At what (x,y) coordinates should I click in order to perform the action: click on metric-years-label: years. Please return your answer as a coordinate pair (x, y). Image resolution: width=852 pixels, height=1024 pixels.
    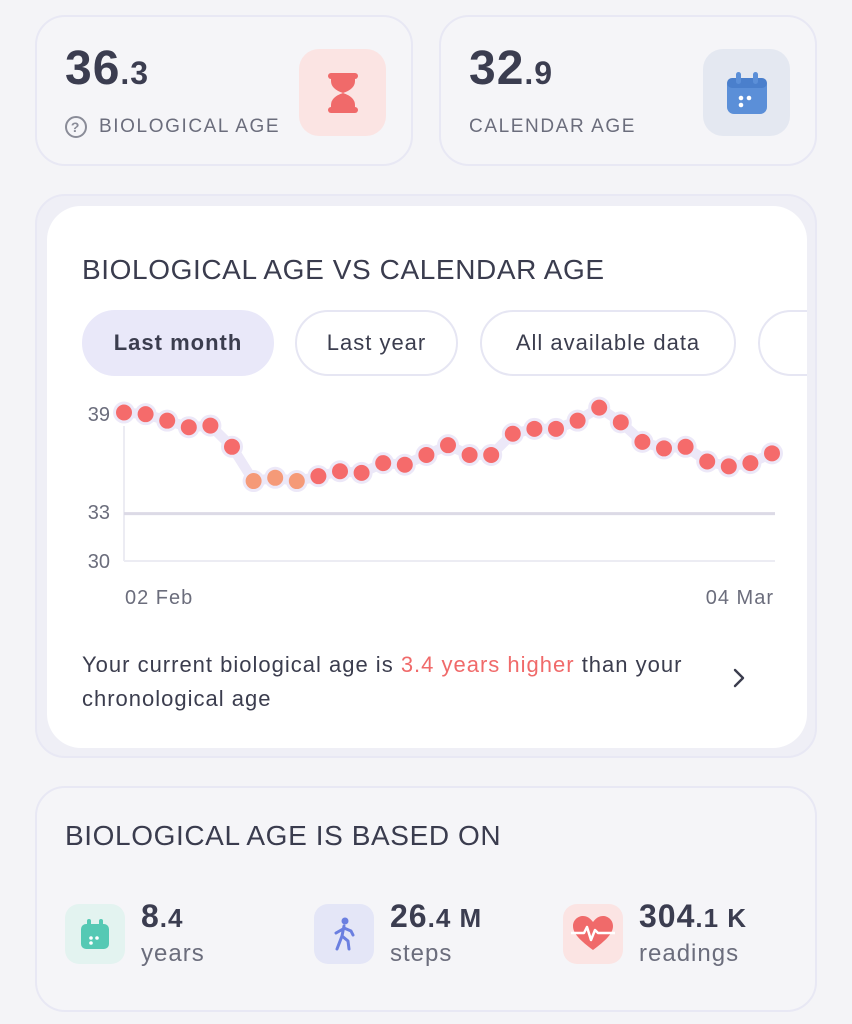
    Looking at the image, I should click on (173, 953).